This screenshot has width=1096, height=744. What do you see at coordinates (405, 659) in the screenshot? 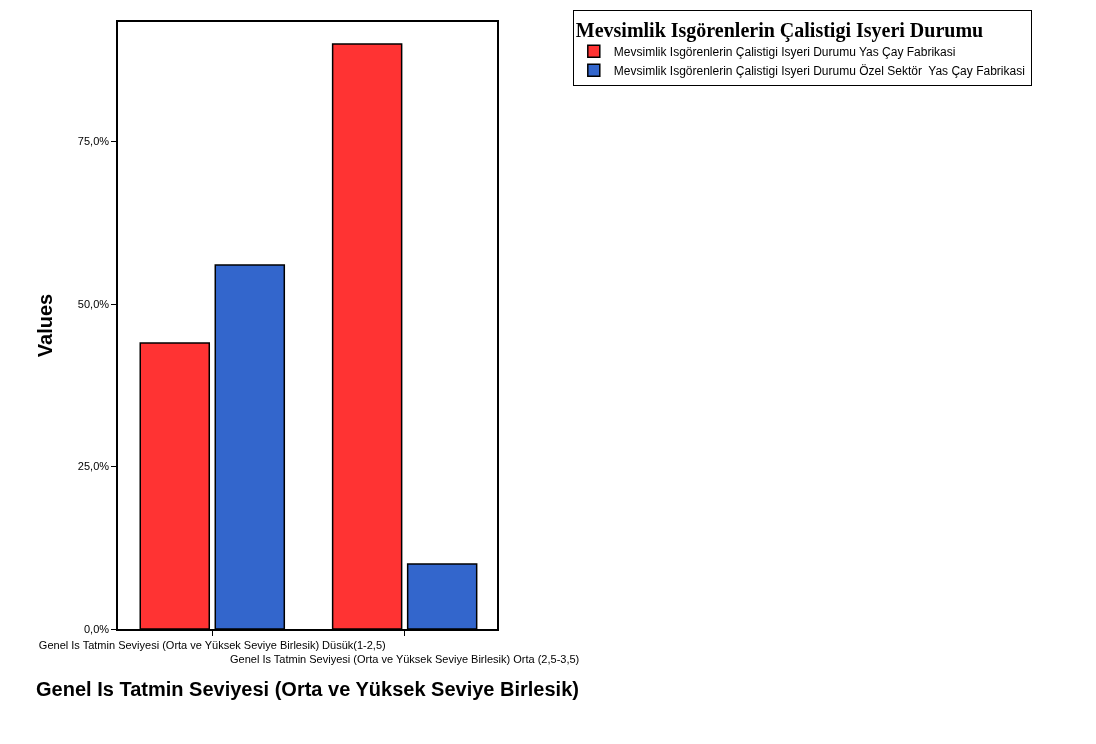
I see `x-tick-label: Genel Is Tatmin Seviyesi (Orta ve Yüksek Seviye Birlesik) Orta (2,5-3,5)` at bounding box center [405, 659].